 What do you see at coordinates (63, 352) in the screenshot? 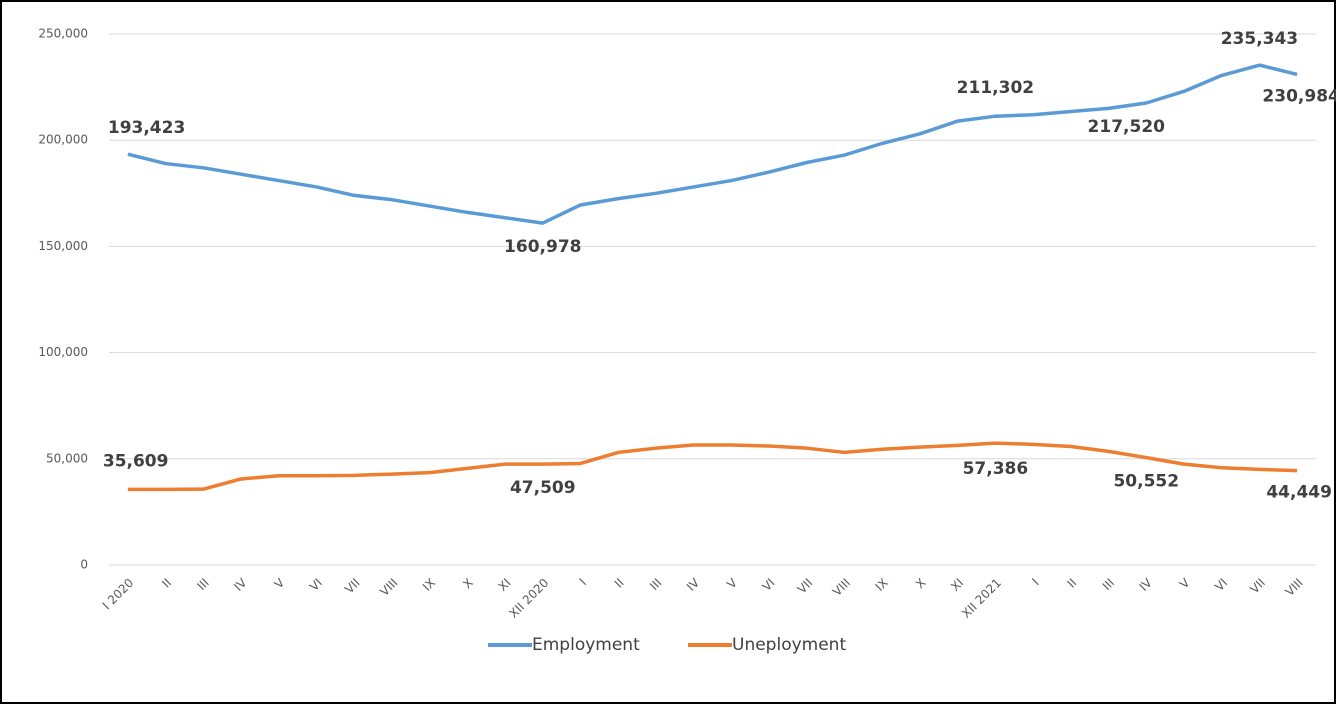
I see `y-tick-label: 100,000` at bounding box center [63, 352].